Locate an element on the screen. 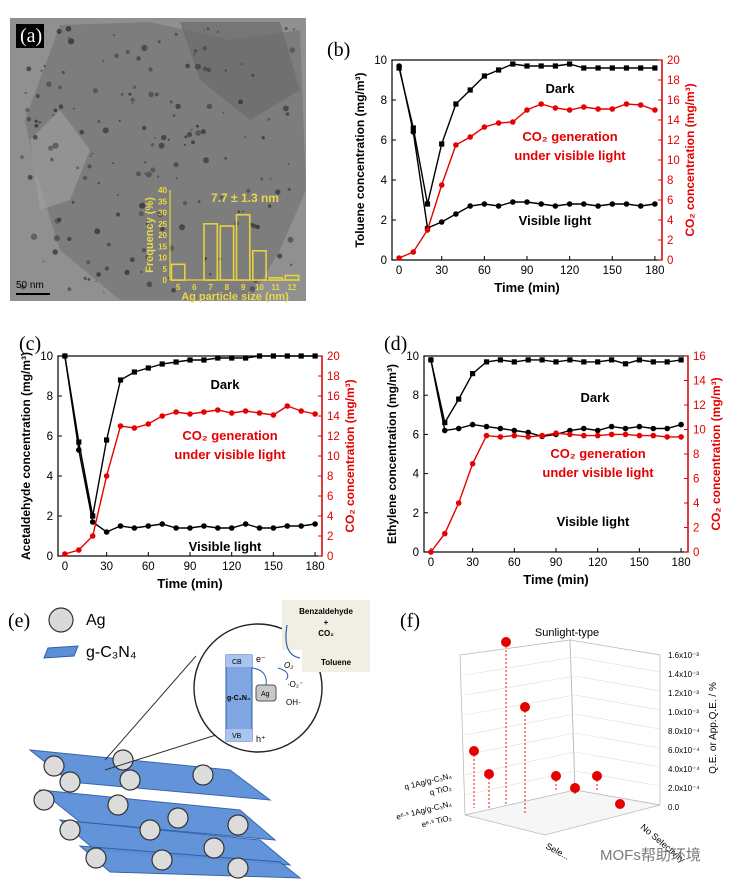 Image resolution: width=738 pixels, height=885 pixels. y2-axis-title: CO₂ concentration (mg/m³) is located at coordinates (716, 453).